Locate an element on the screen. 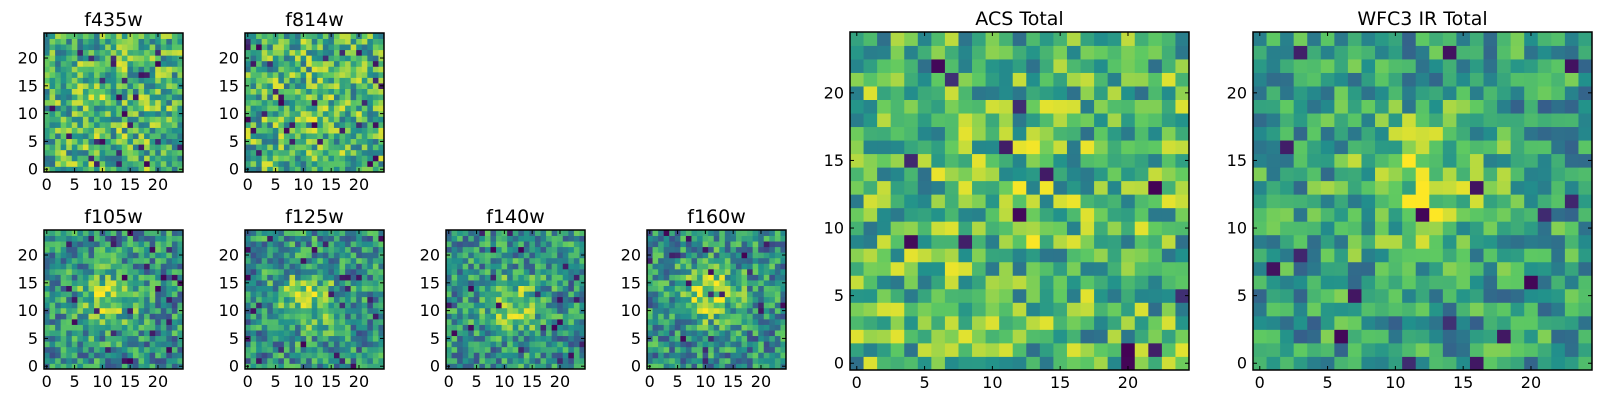 The width and height of the screenshot is (1600, 400). x-tick-label: 15 is located at coordinates (130, 184).